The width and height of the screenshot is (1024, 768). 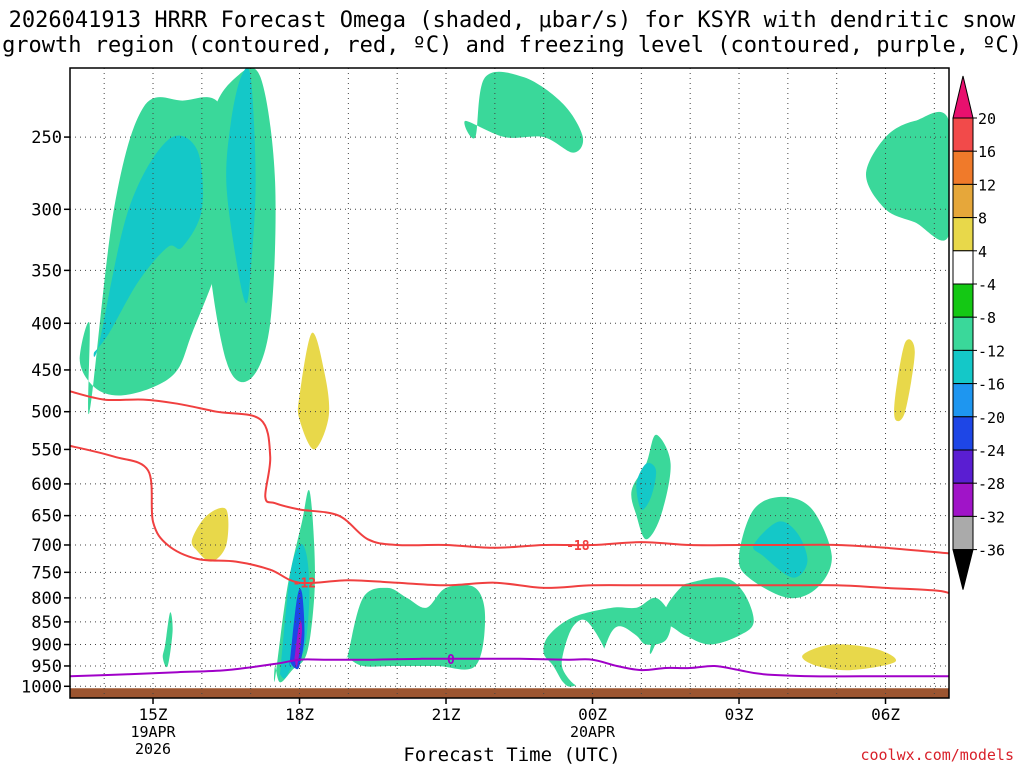 I want to click on x-tick-label: 00Z, so click(x=592, y=714).